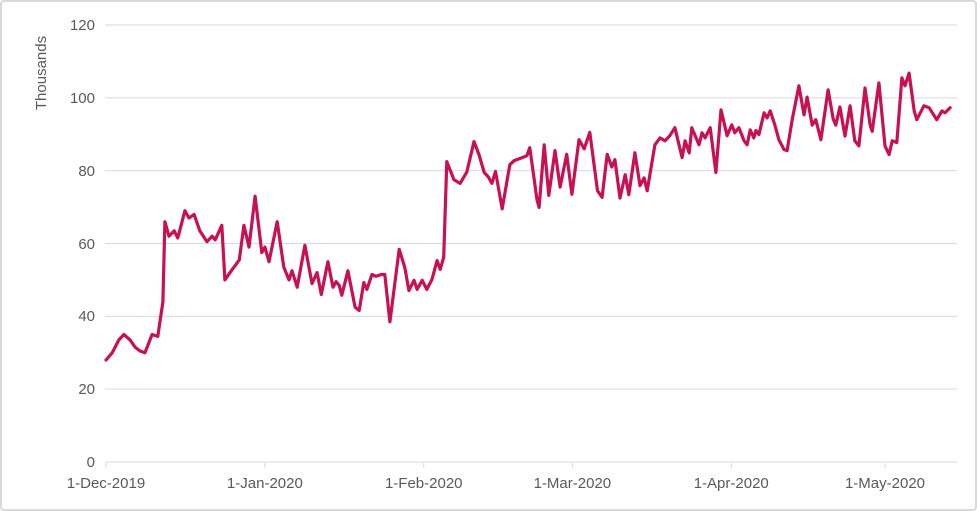  I want to click on y-axis-tick-label: 60, so click(86, 244).